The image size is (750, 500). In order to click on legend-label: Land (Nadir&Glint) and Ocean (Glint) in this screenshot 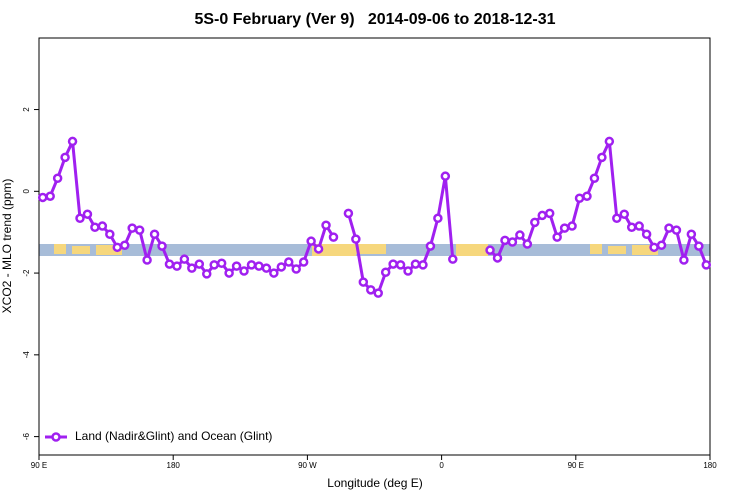, I will do `click(173, 436)`.